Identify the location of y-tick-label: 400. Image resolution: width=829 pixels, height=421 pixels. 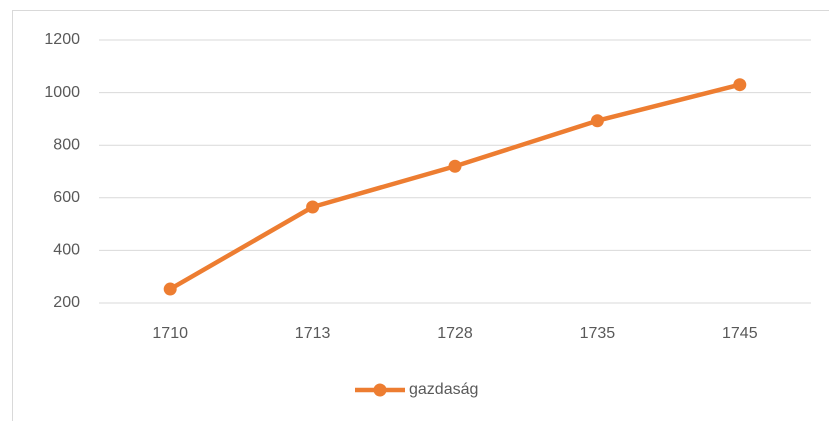
(66, 250).